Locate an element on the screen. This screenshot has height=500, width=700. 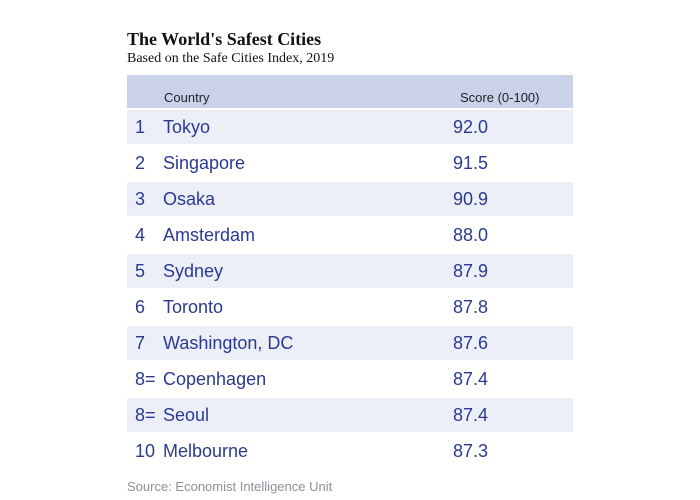
rank-cell: 1 is located at coordinates (140, 126).